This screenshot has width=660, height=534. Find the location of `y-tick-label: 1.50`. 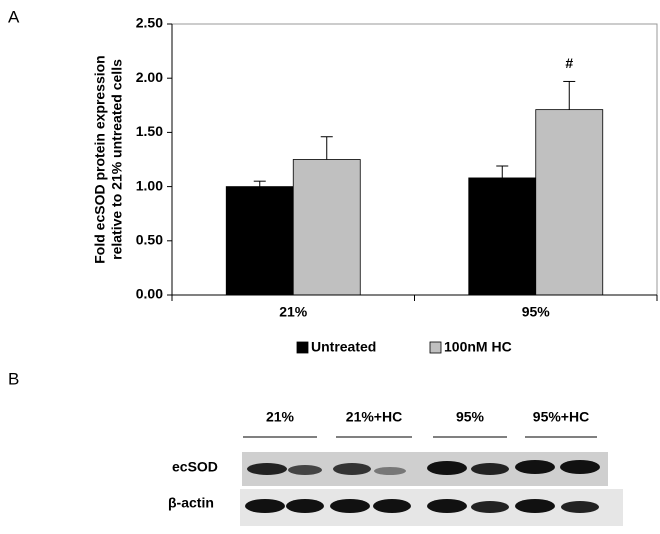

y-tick-label: 1.50 is located at coordinates (149, 131).